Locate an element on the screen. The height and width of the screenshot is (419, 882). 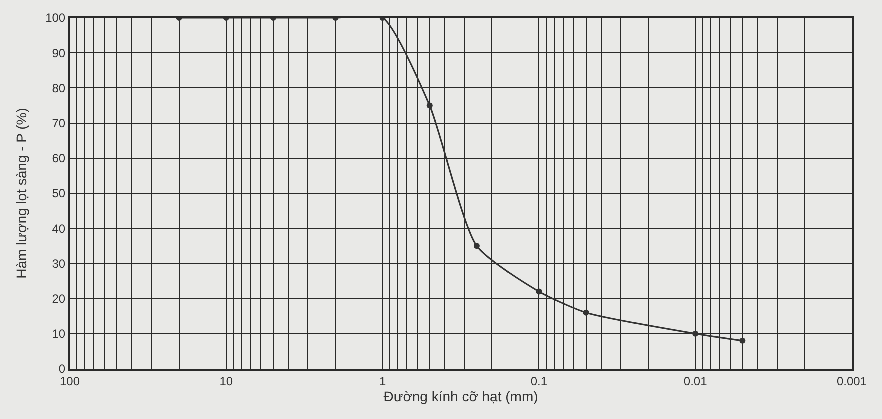
y-tick-label: 10 is located at coordinates (59, 334).